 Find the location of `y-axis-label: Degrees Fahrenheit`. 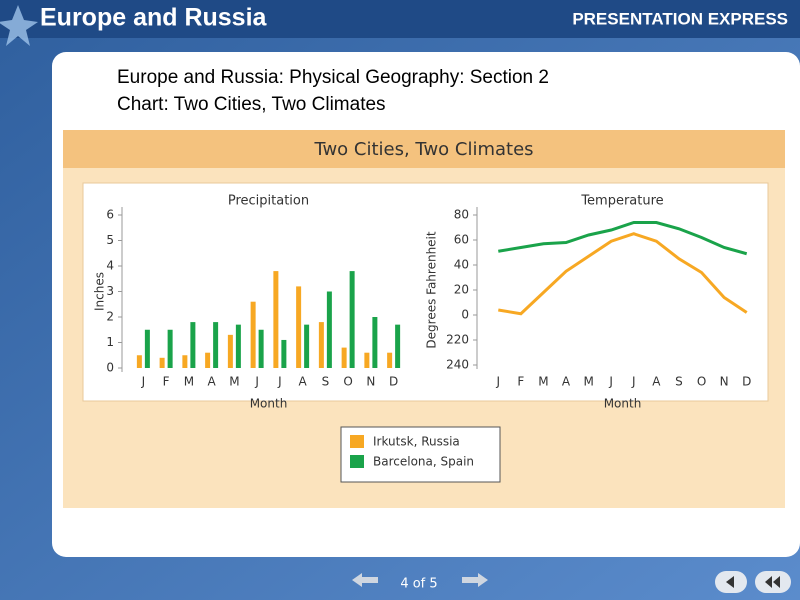

y-axis-label: Degrees Fahrenheit is located at coordinates (432, 289).